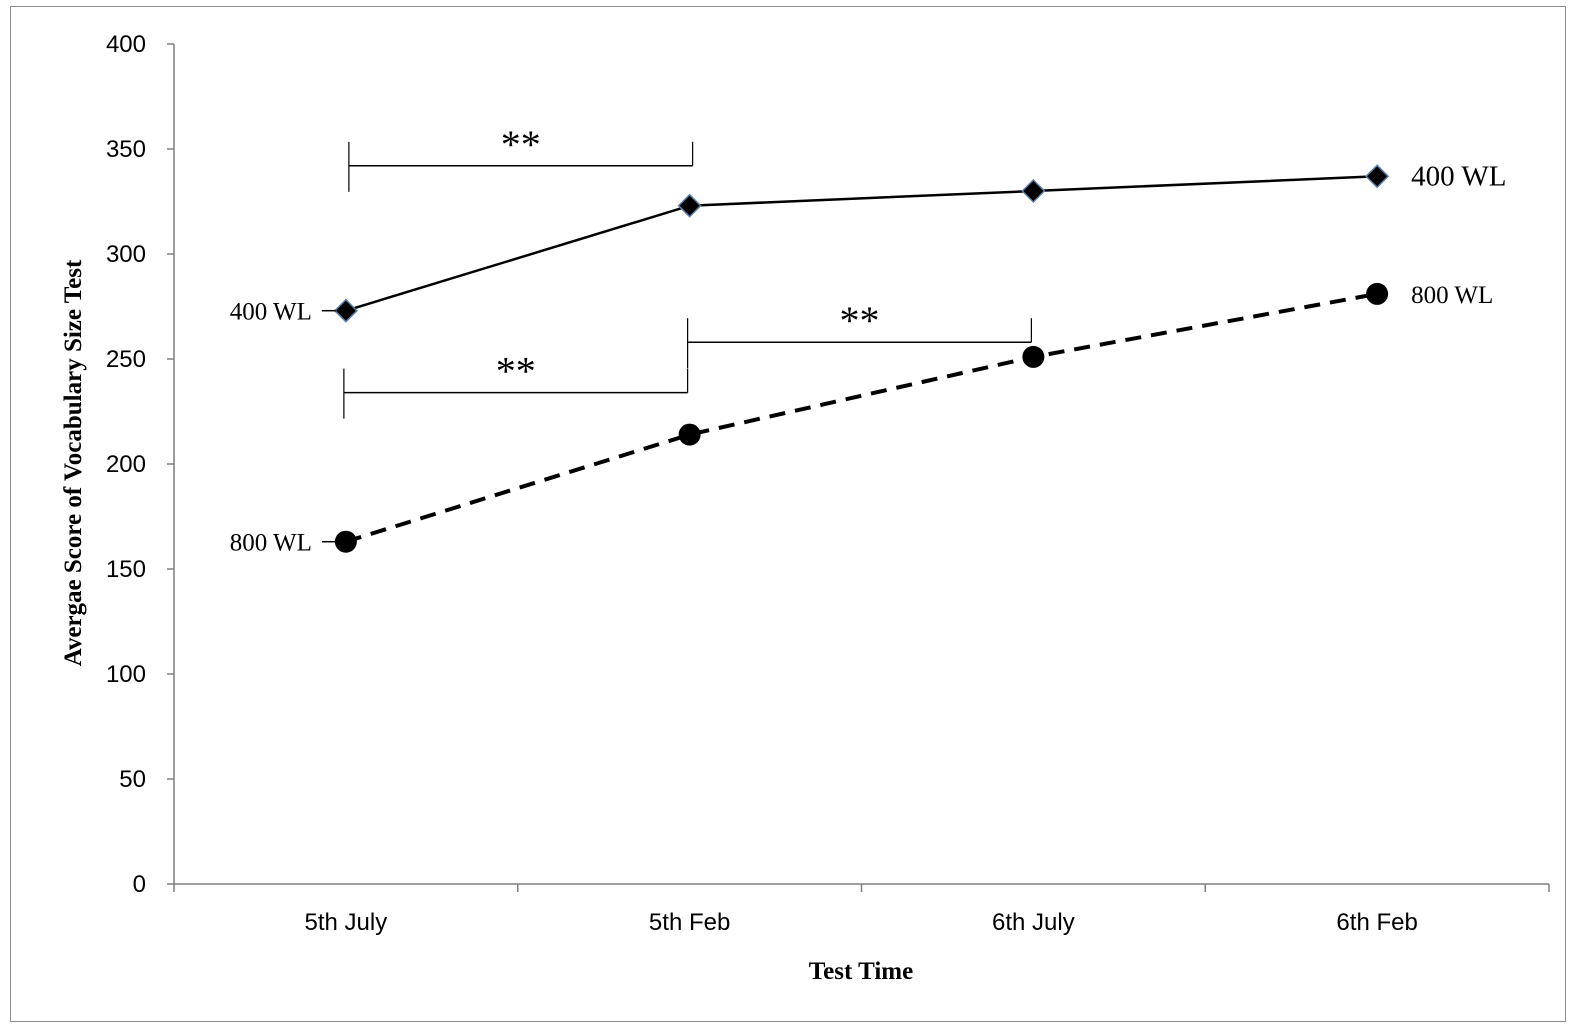 The width and height of the screenshot is (1578, 1030). Describe the element at coordinates (126, 359) in the screenshot. I see `y-tick-label: 250` at that location.